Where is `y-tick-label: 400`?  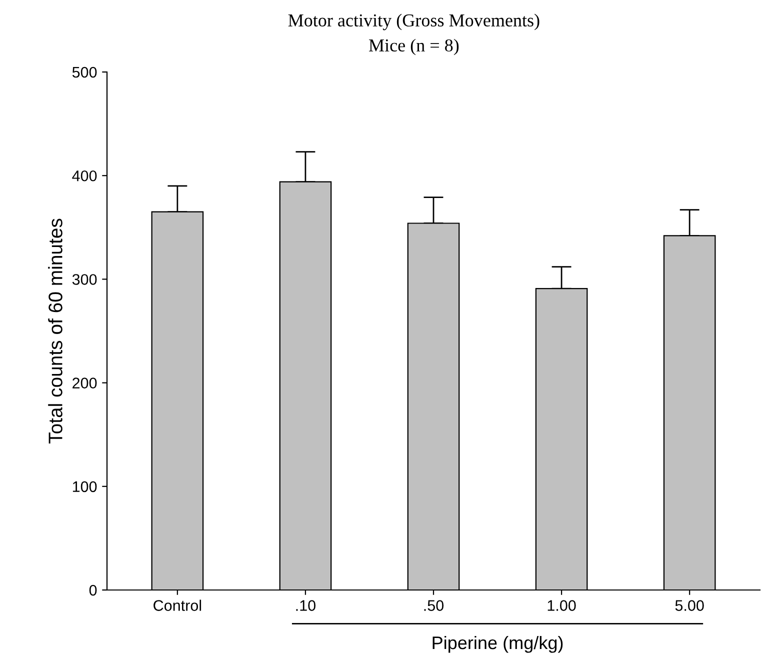
y-tick-label: 400 is located at coordinates (84, 176).